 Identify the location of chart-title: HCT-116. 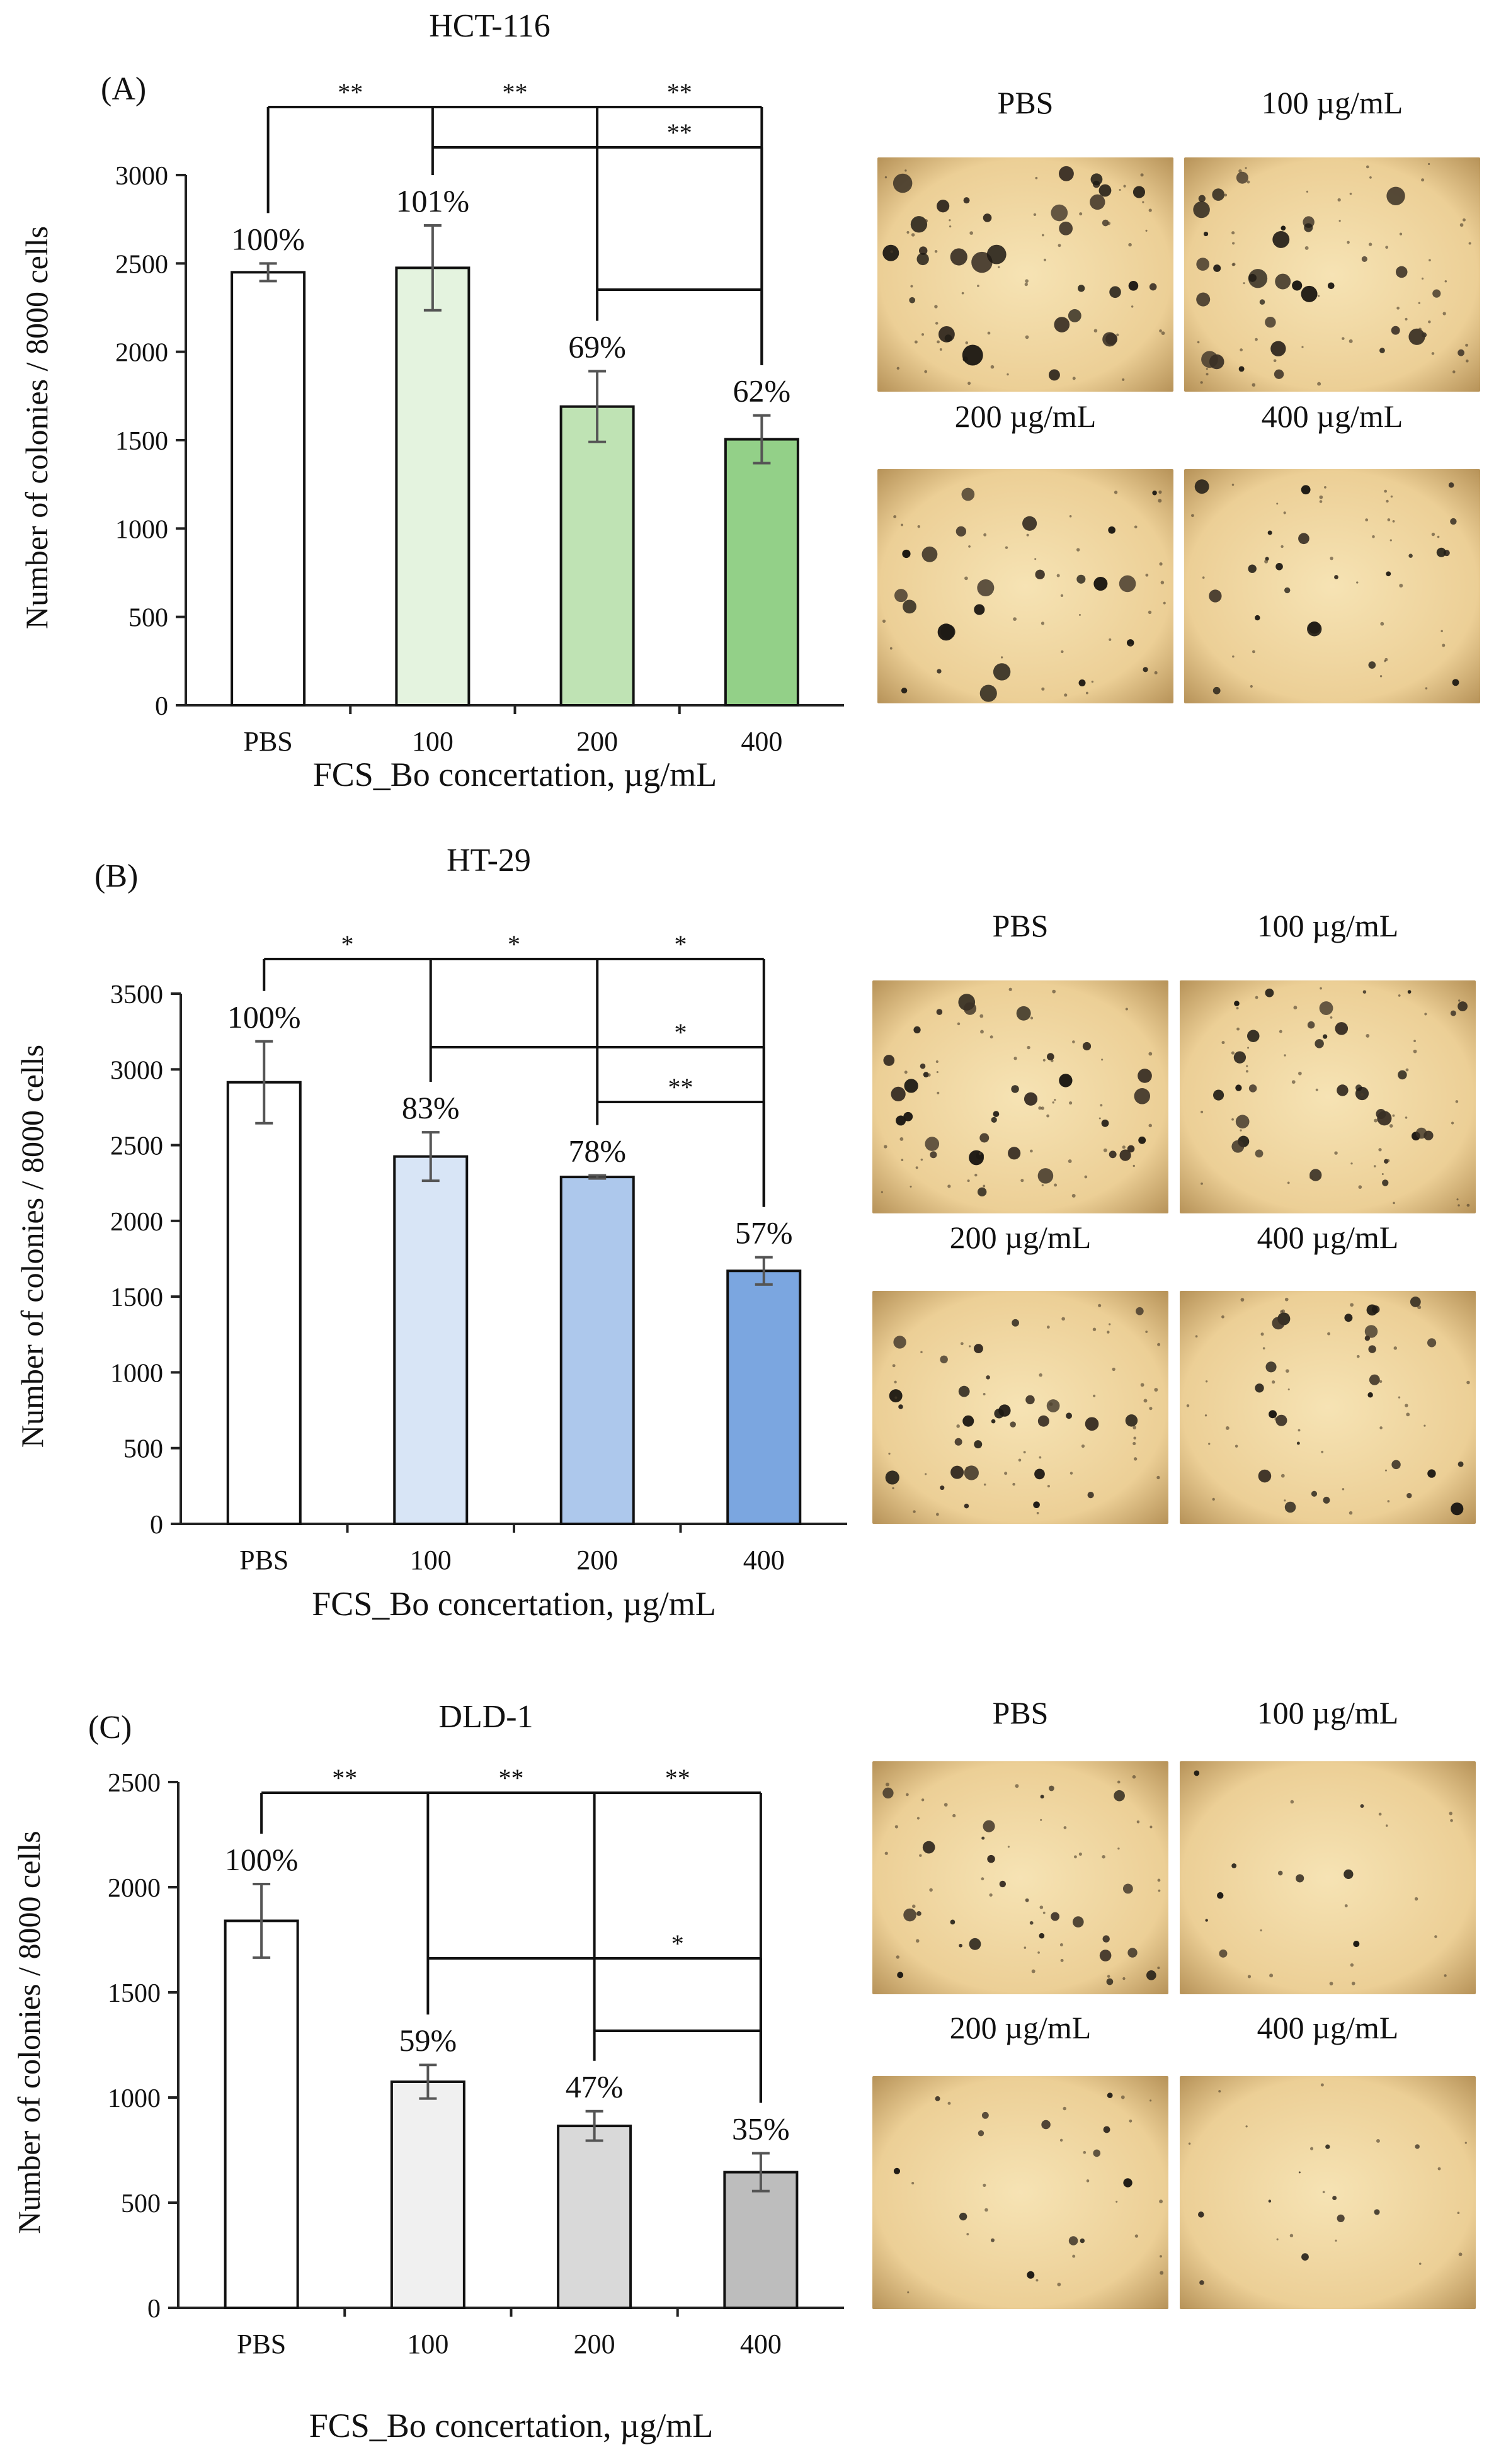
(490, 26).